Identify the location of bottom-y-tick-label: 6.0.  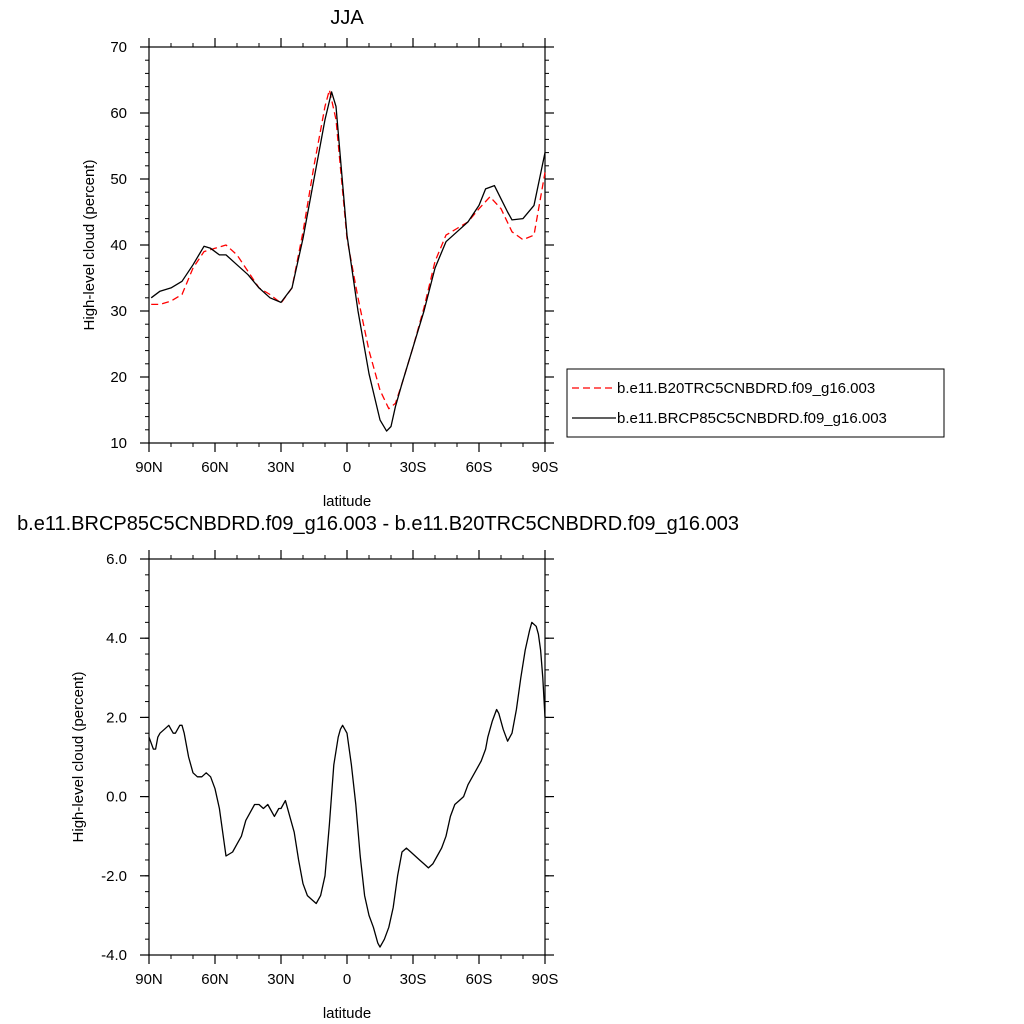
(116, 559).